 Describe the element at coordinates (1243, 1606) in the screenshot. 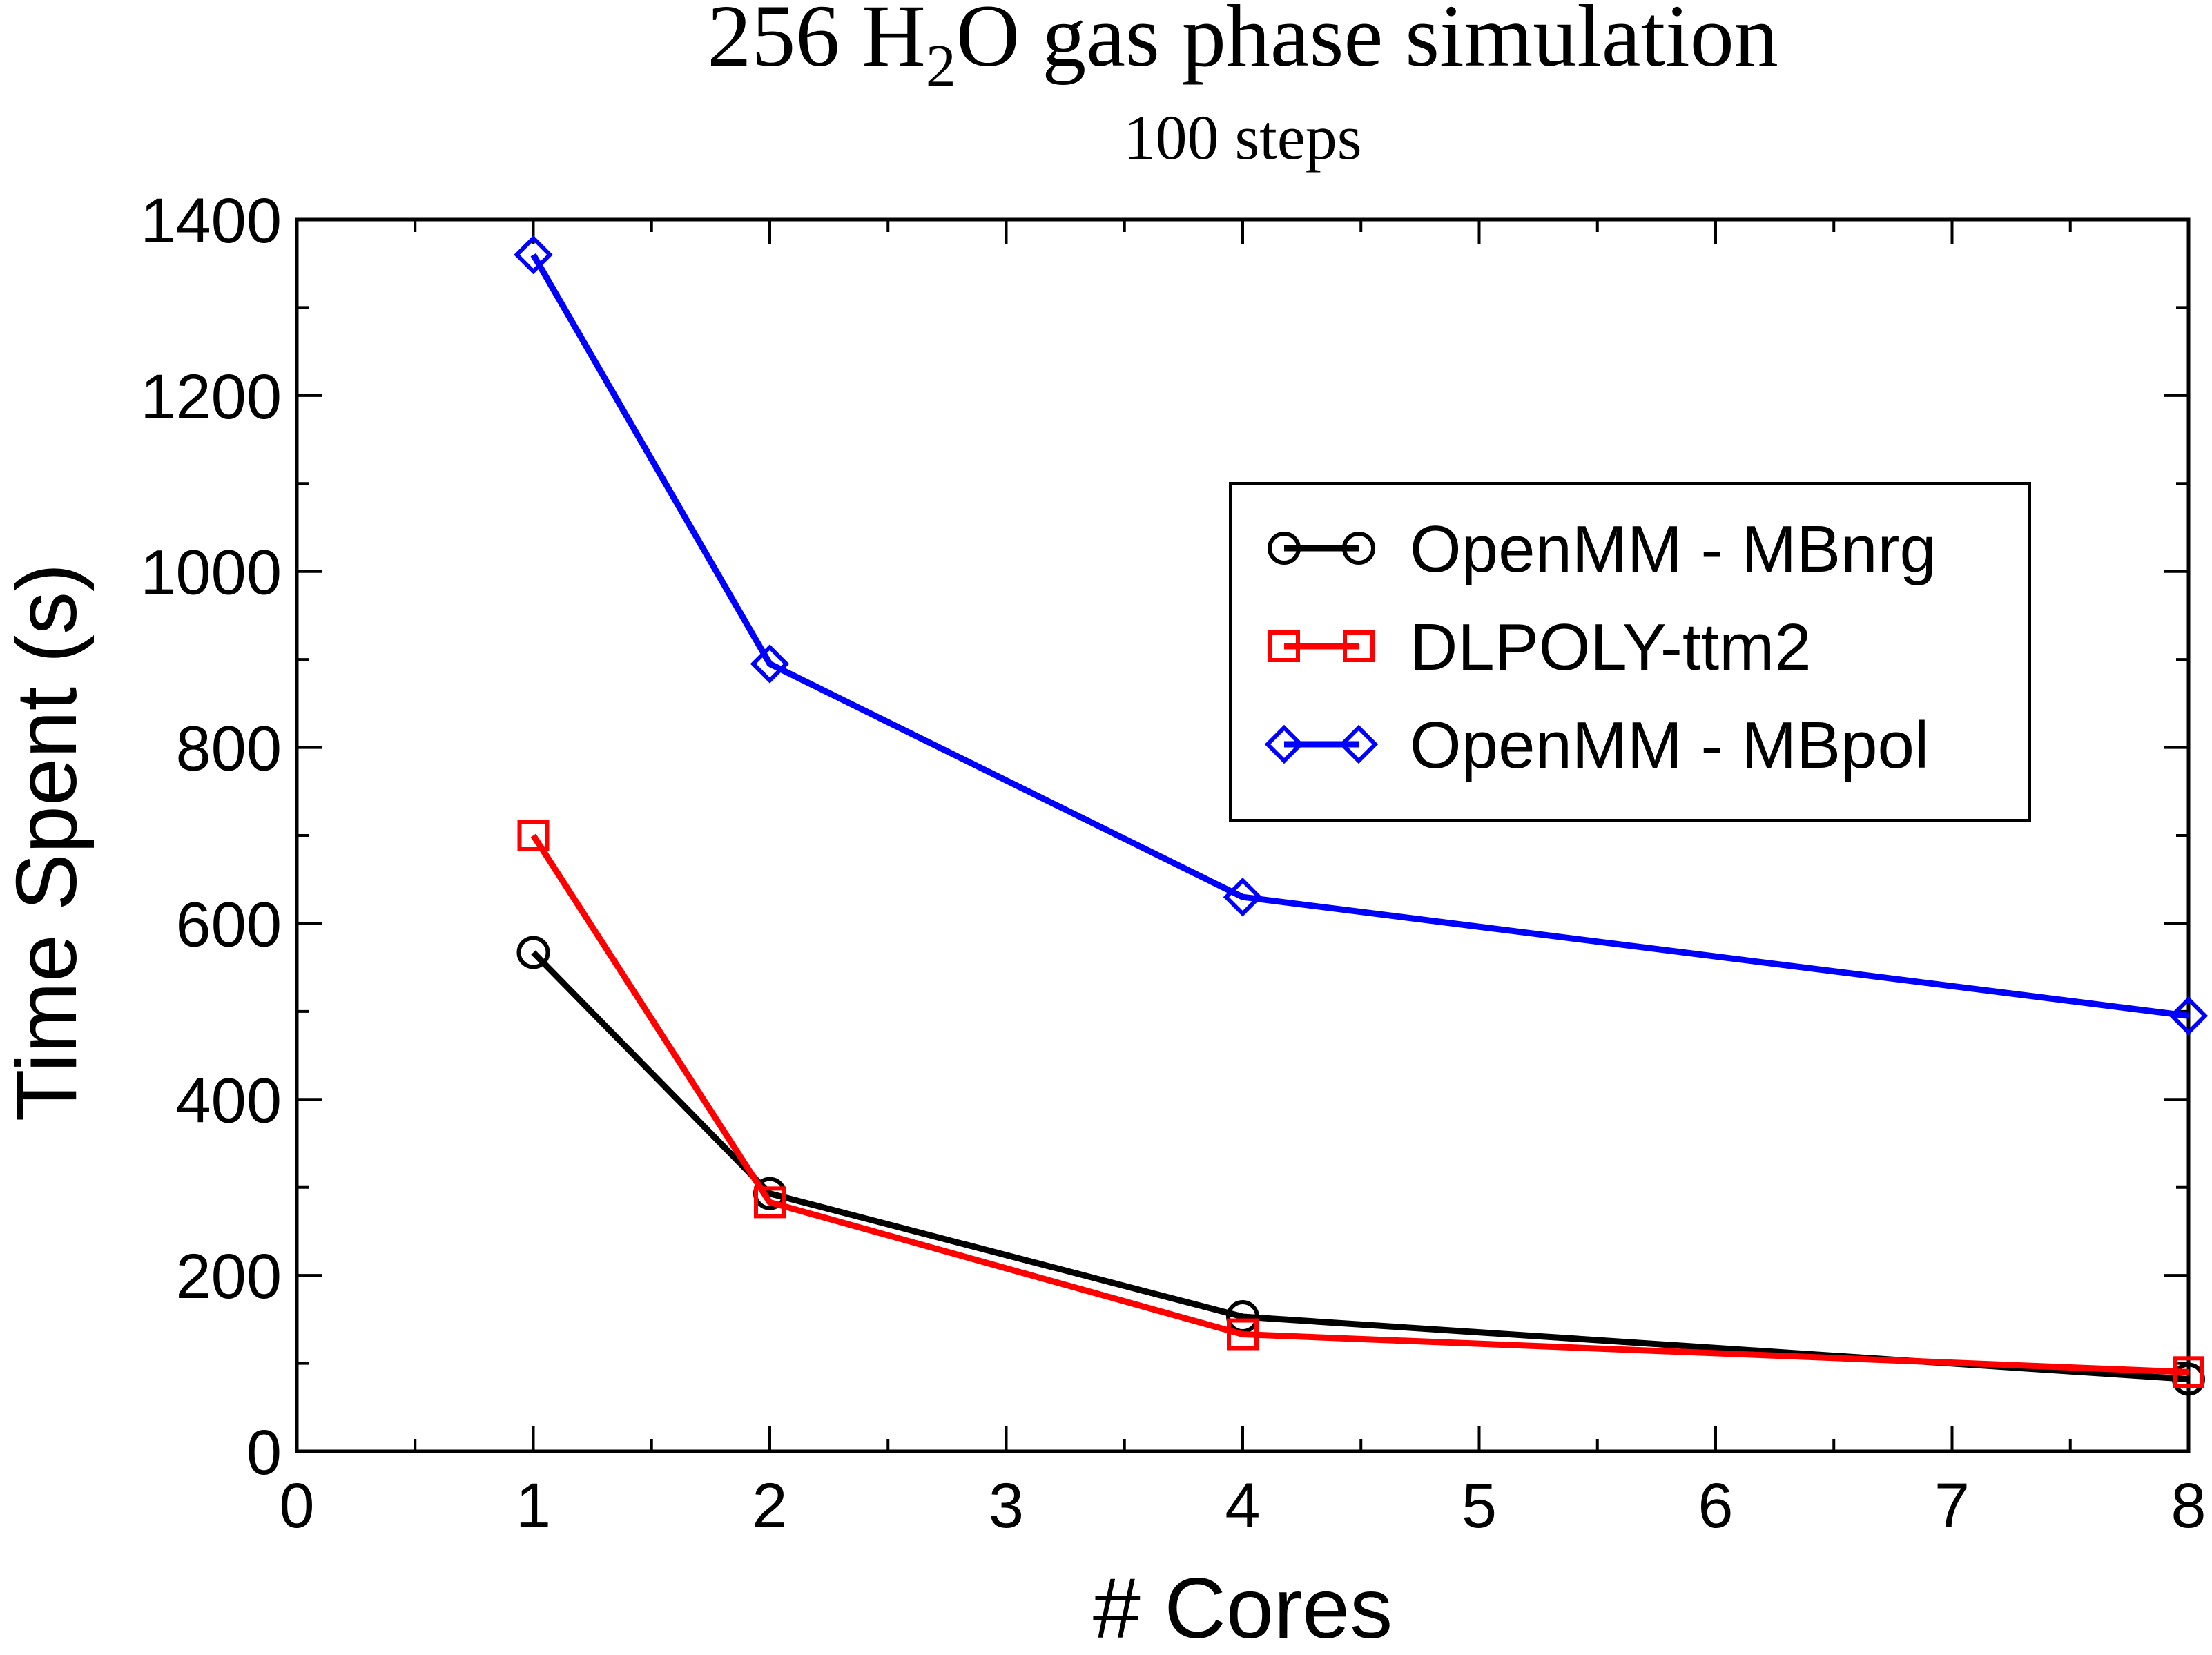

I see `x-axis-label: # Cores` at that location.